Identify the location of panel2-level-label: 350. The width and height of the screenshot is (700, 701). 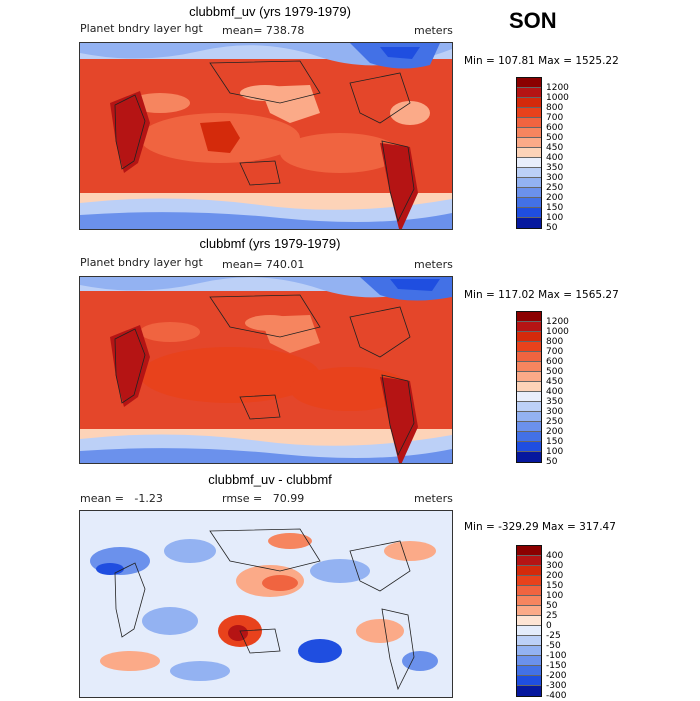
(555, 402).